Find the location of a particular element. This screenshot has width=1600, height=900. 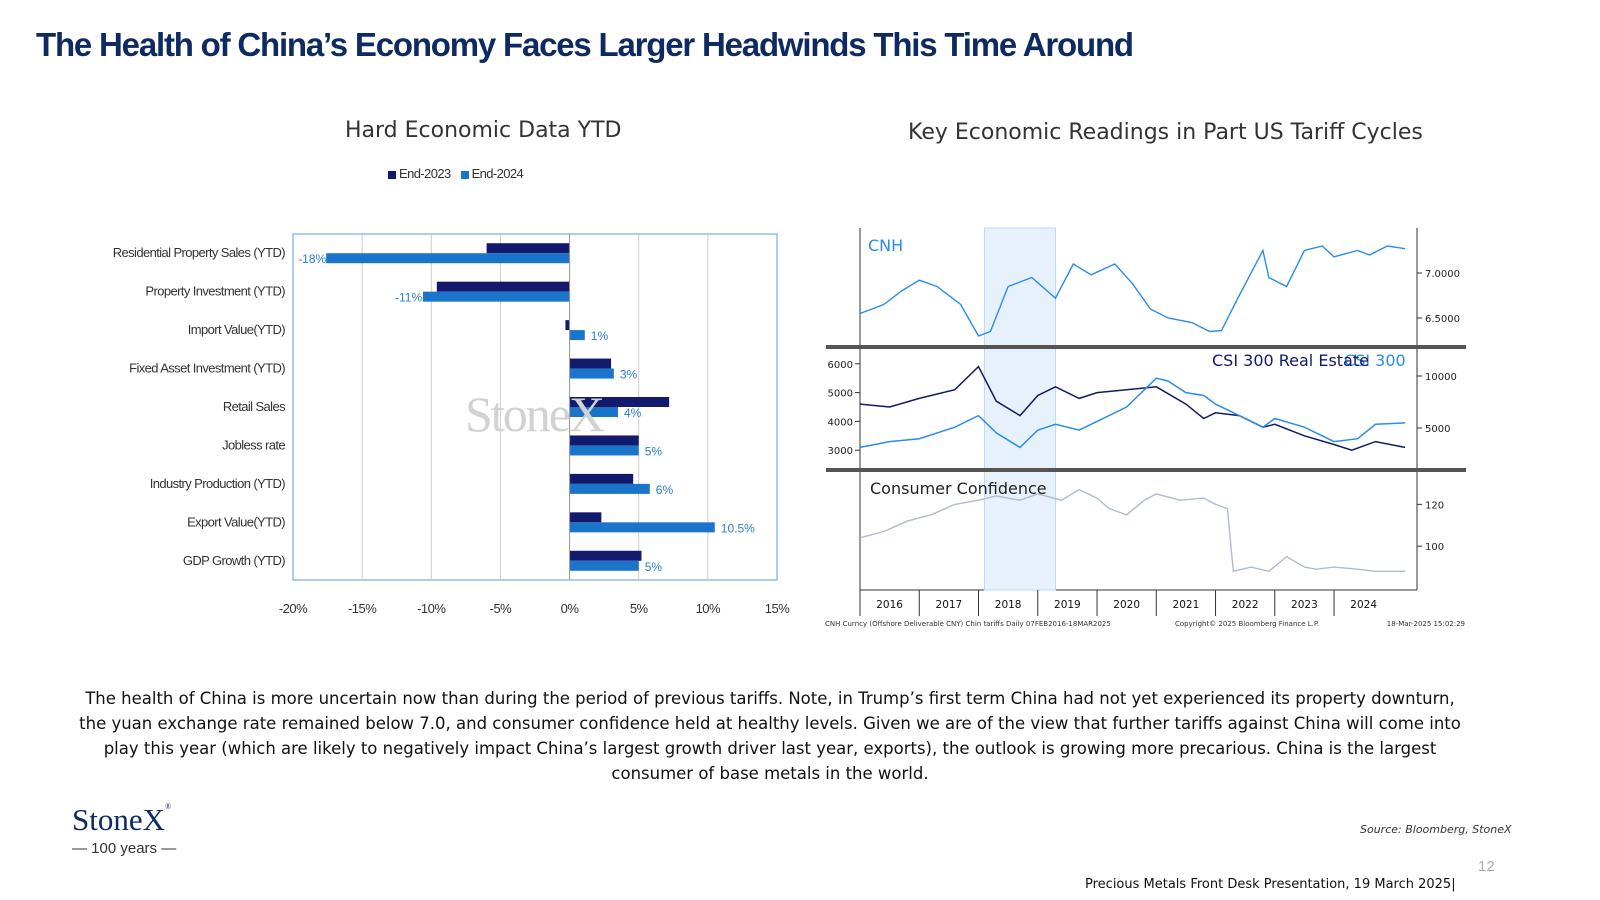

year-label: 2022 is located at coordinates (1245, 605).